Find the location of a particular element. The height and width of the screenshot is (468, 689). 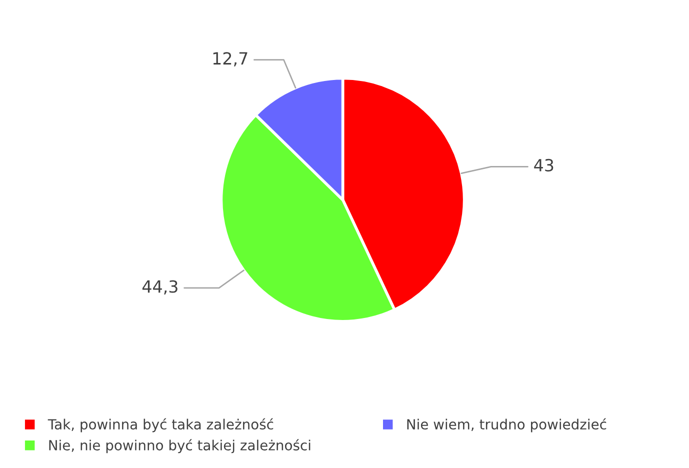

legend-label: Nie wiem, trudno powiedzieć is located at coordinates (506, 425).